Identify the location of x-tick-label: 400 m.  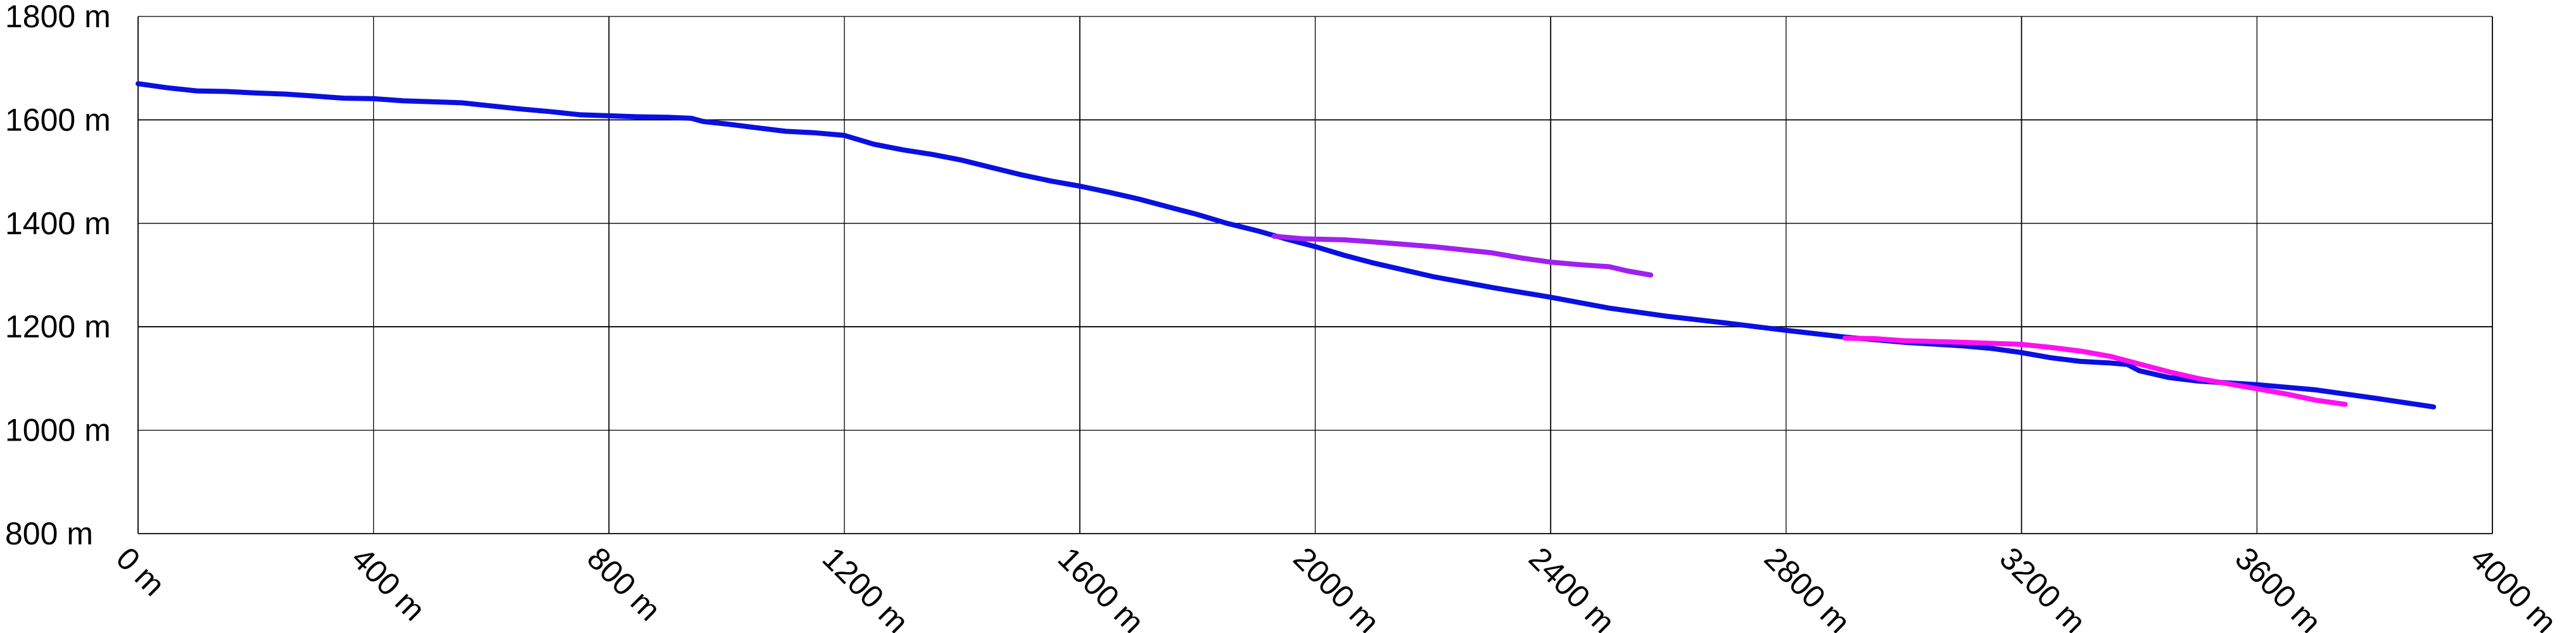
(388, 584).